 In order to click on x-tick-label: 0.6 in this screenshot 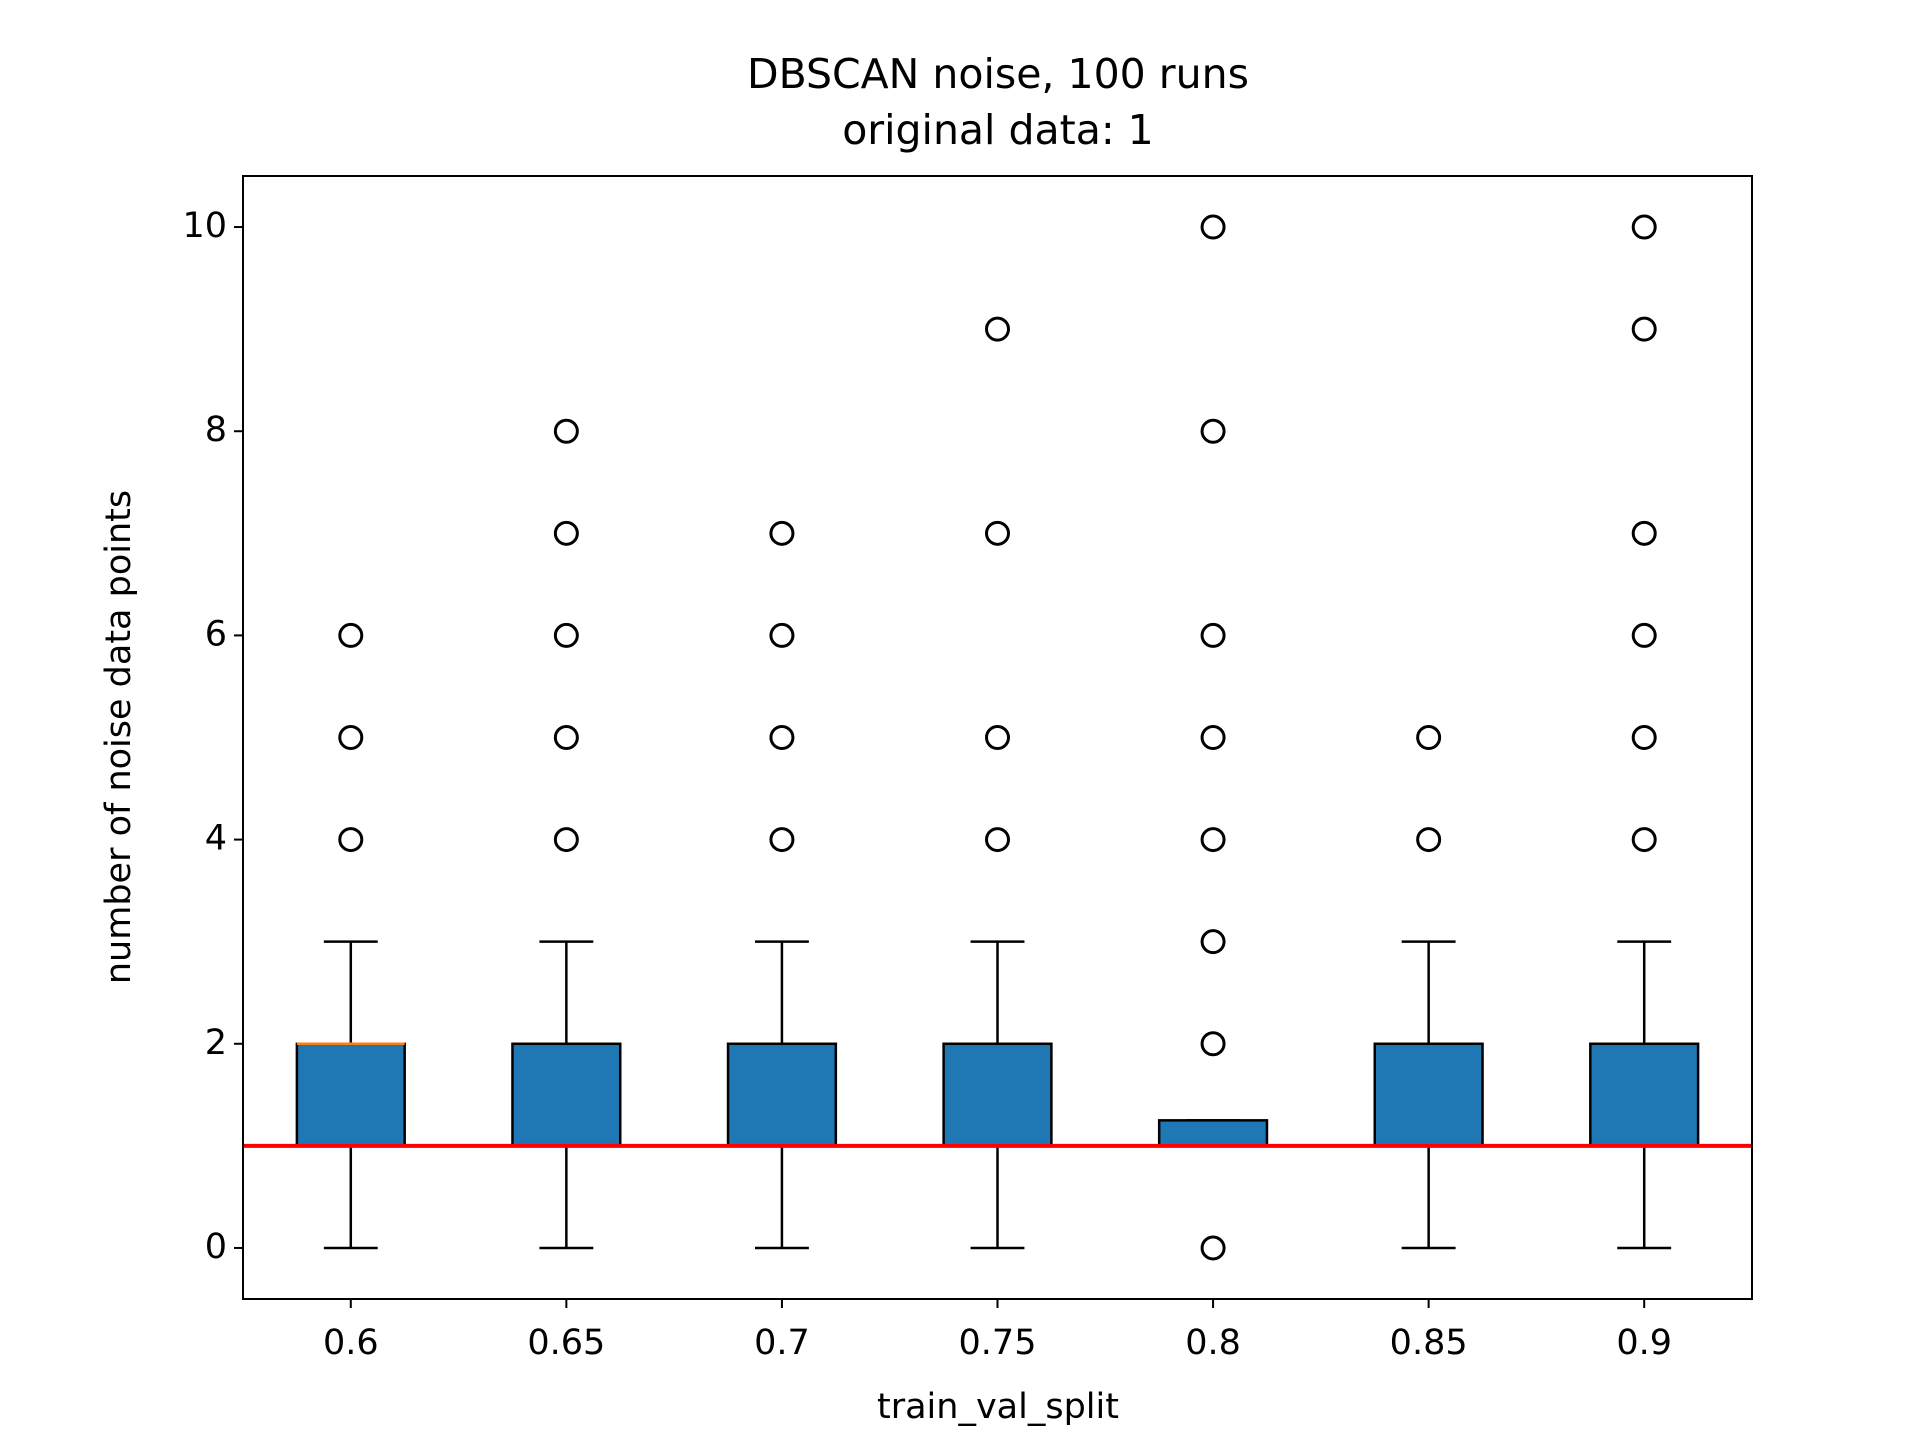, I will do `click(351, 1343)`.